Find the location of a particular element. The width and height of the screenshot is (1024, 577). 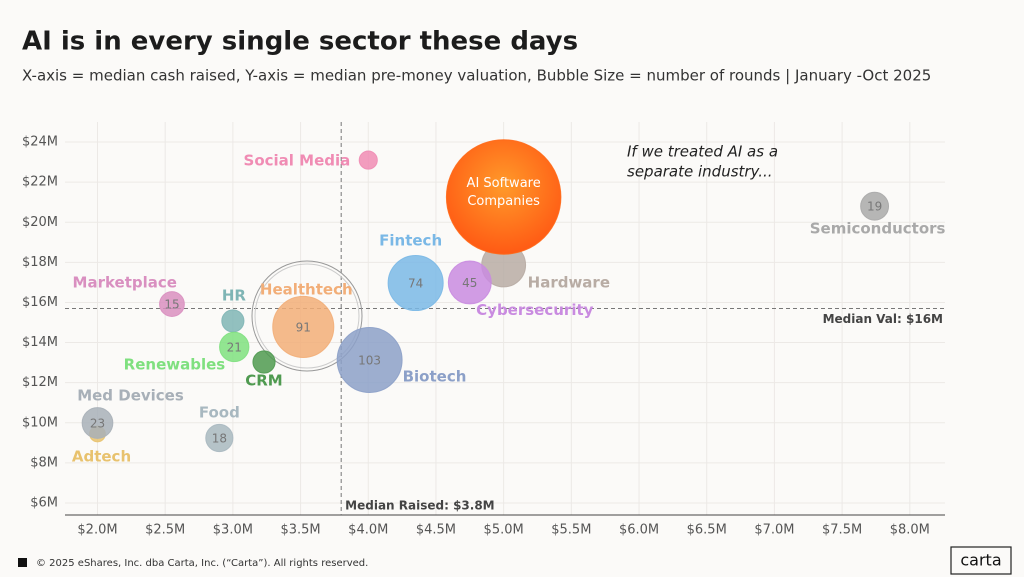

y-tick-label: $14M is located at coordinates (40, 342).